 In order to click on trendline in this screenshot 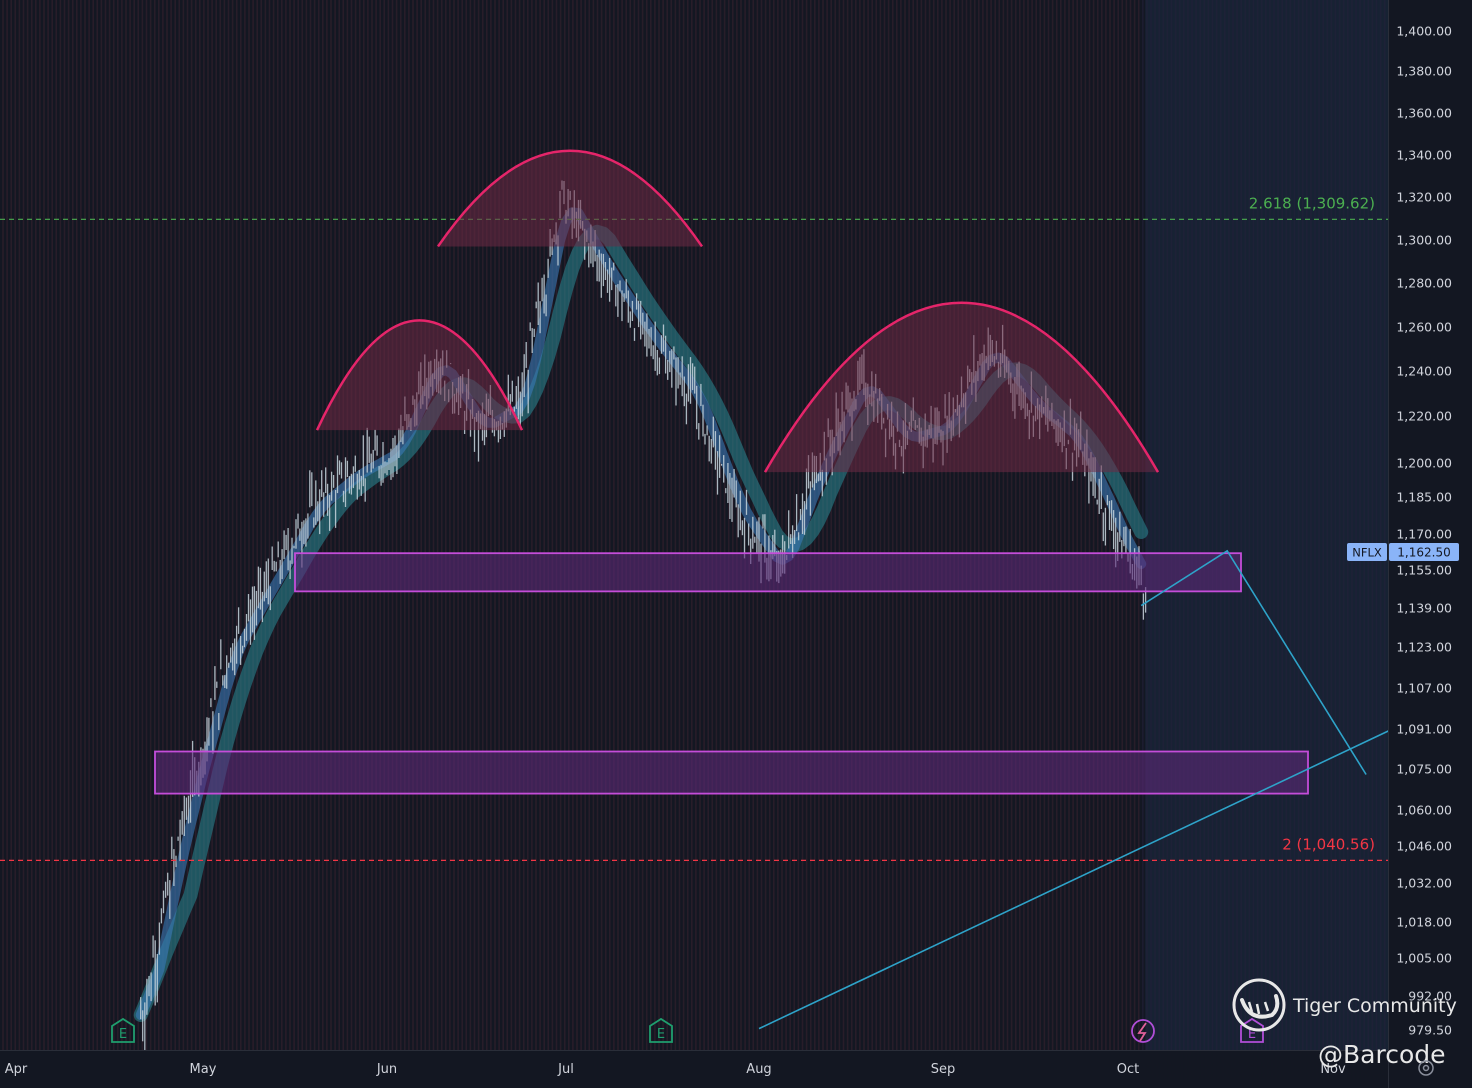, I will do `click(1075, 879)`.